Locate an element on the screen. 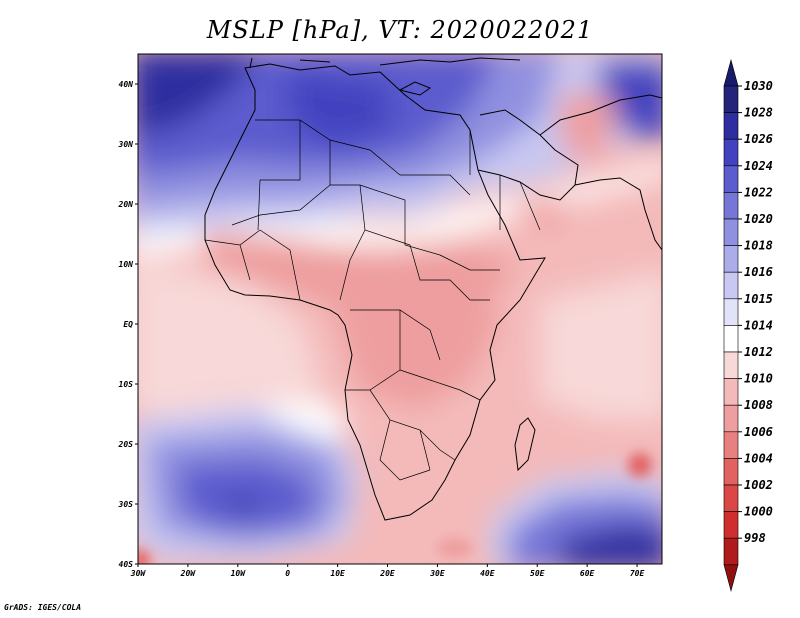 This screenshot has width=800, height=618. colorbar-label: 1000 is located at coordinates (758, 512).